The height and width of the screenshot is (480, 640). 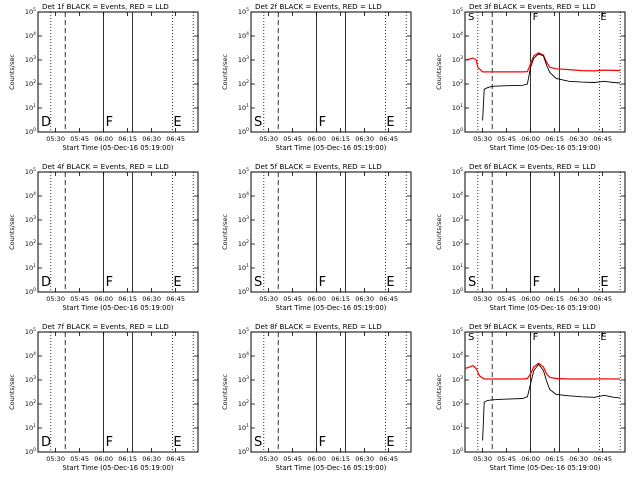 What do you see at coordinates (318, 6) in the screenshot?
I see `chart-title: Det 2f BLACK = Events, RED = LLD` at bounding box center [318, 6].